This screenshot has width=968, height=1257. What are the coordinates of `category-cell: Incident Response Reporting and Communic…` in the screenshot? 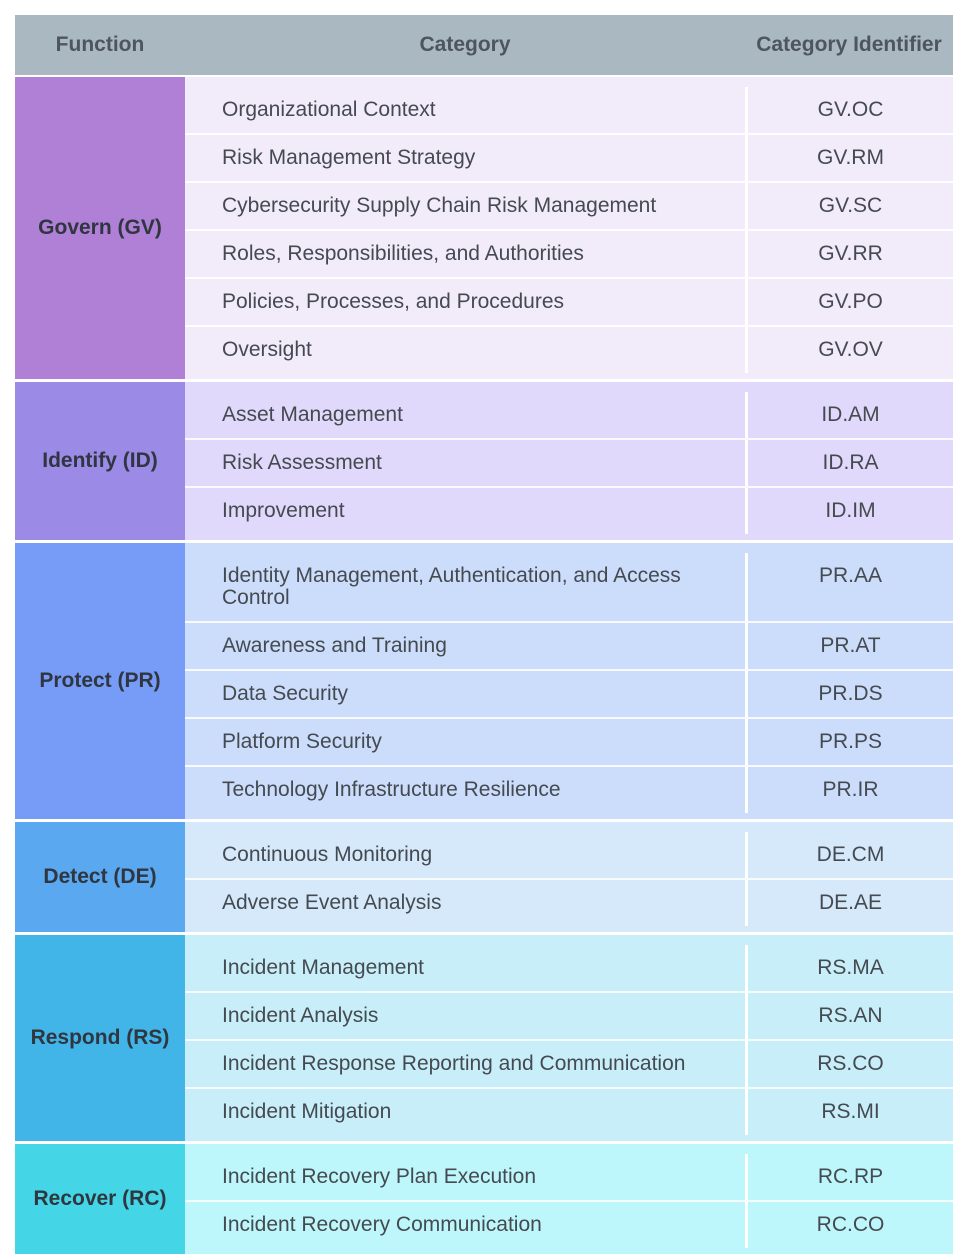 It's located at (454, 1063).